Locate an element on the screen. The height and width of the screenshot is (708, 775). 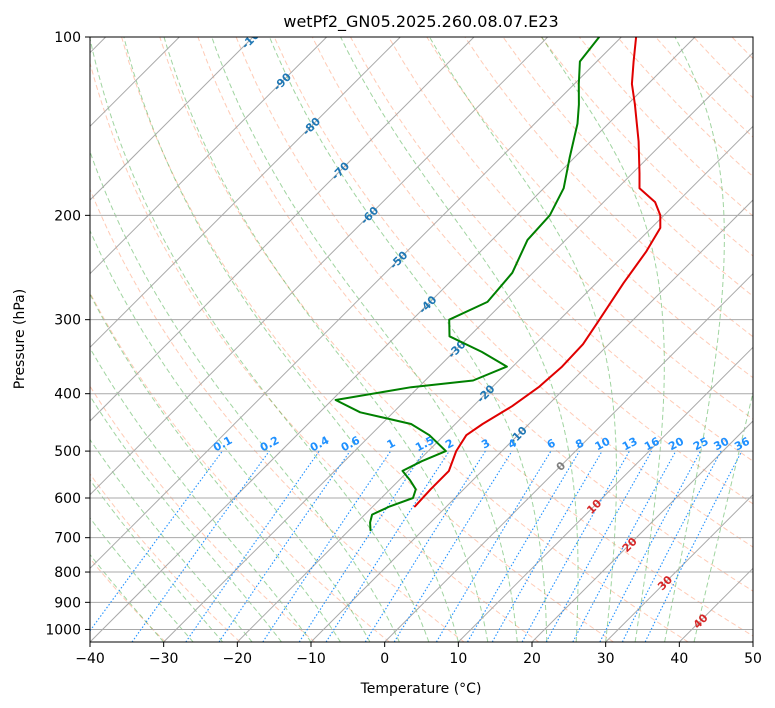
x-tick-label: −10 is located at coordinates (311, 659).